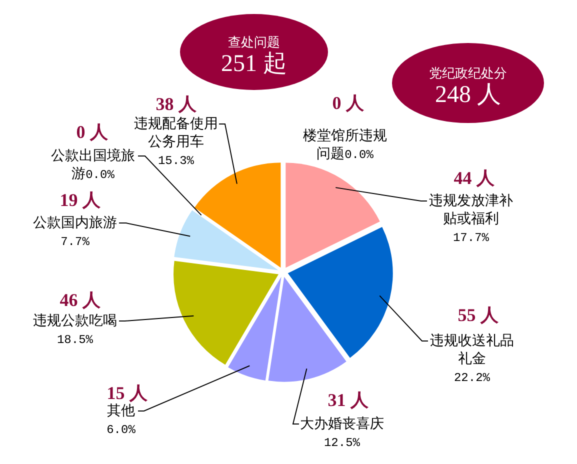 The height and width of the screenshot is (464, 577). What do you see at coordinates (75, 340) in the screenshot?
I see `text: 18.5%` at bounding box center [75, 340].